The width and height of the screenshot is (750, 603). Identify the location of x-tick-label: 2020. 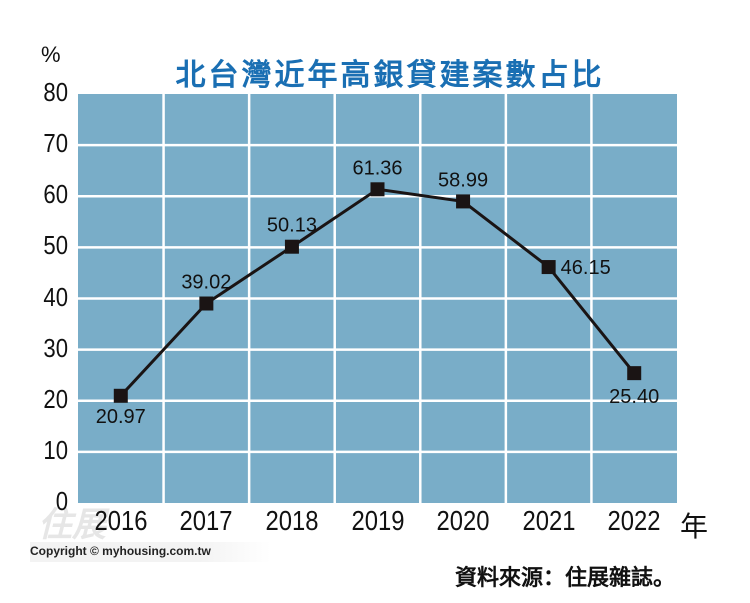
(463, 520).